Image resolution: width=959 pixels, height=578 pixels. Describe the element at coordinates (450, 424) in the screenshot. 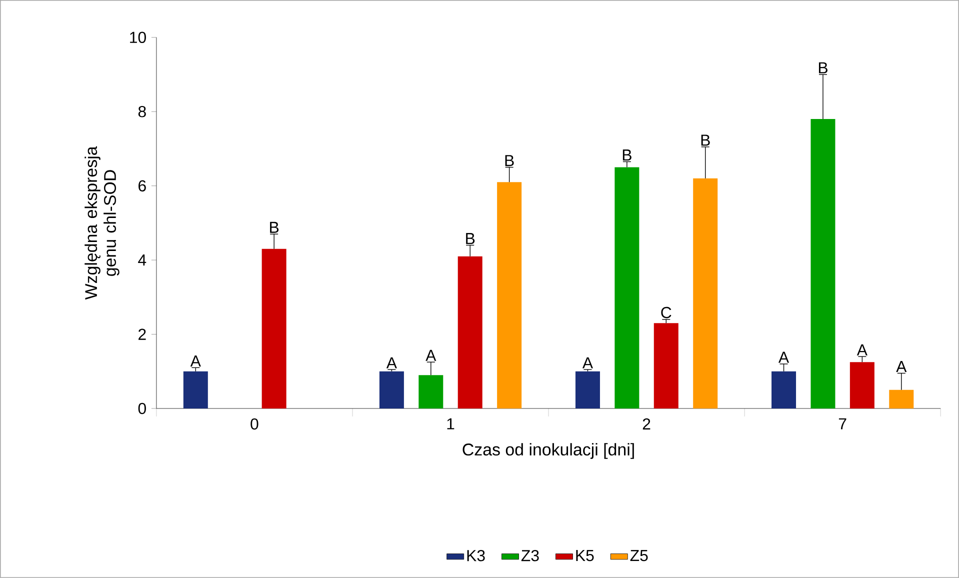

I see `x-tick-label: 1` at that location.